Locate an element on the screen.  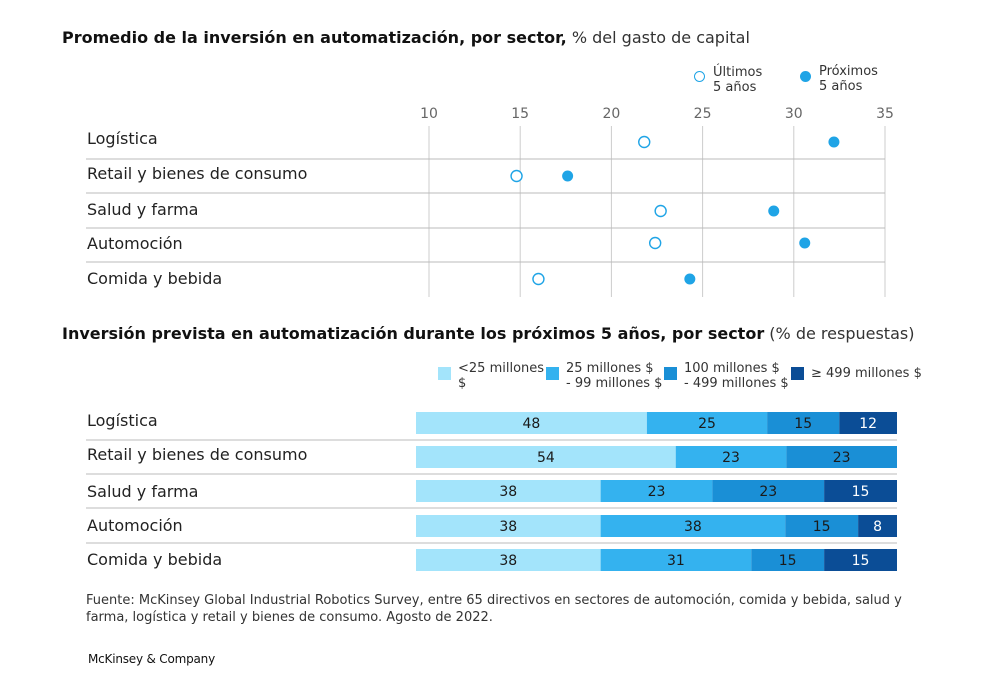
legend-25-99: 25 millones $ - 99 millones $ is located at coordinates (614, 376).